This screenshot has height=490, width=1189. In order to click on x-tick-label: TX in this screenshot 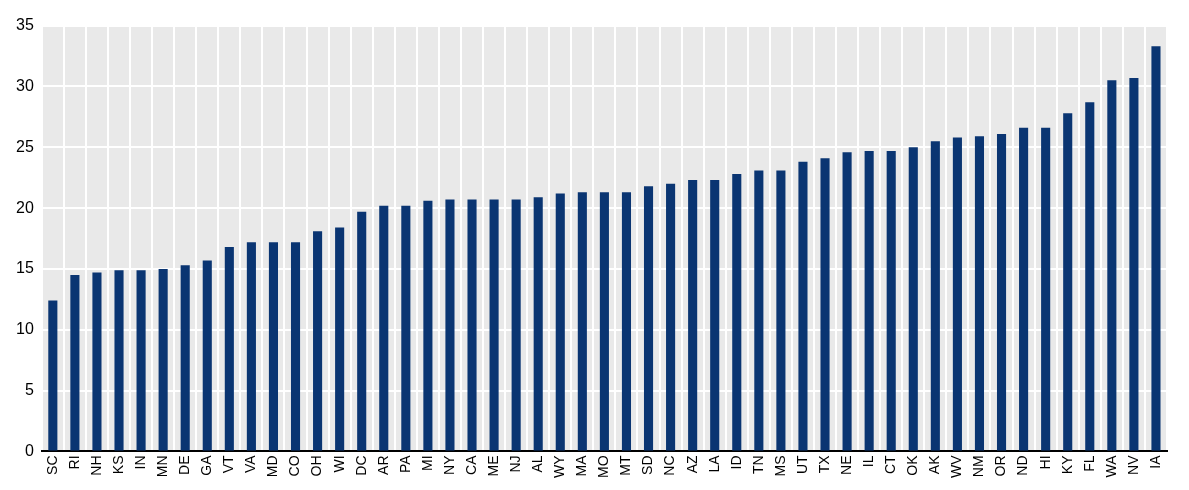, I will do `click(823, 464)`.